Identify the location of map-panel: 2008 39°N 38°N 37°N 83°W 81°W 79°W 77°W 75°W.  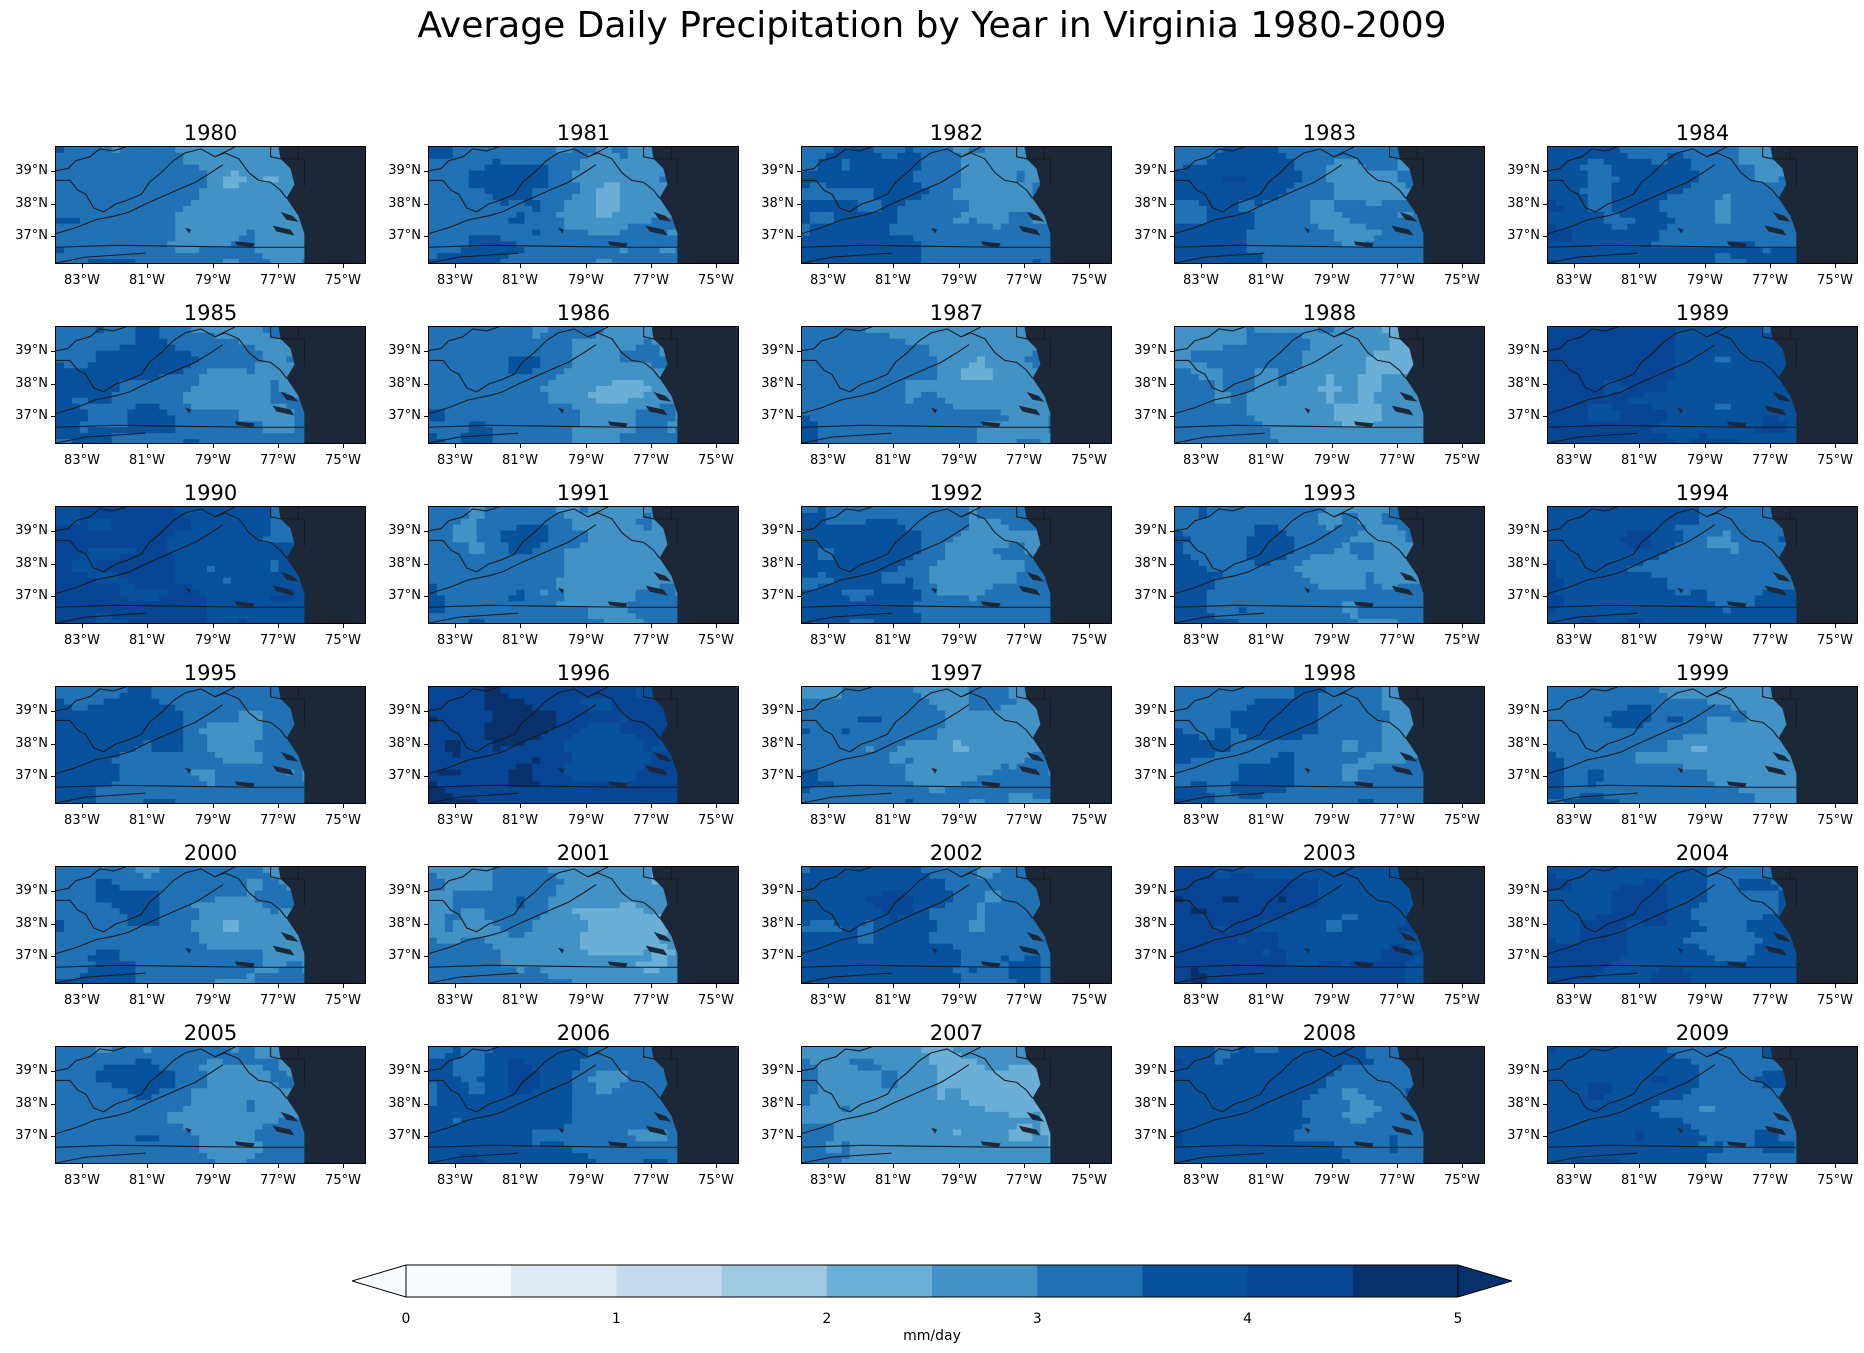
(1304, 1108).